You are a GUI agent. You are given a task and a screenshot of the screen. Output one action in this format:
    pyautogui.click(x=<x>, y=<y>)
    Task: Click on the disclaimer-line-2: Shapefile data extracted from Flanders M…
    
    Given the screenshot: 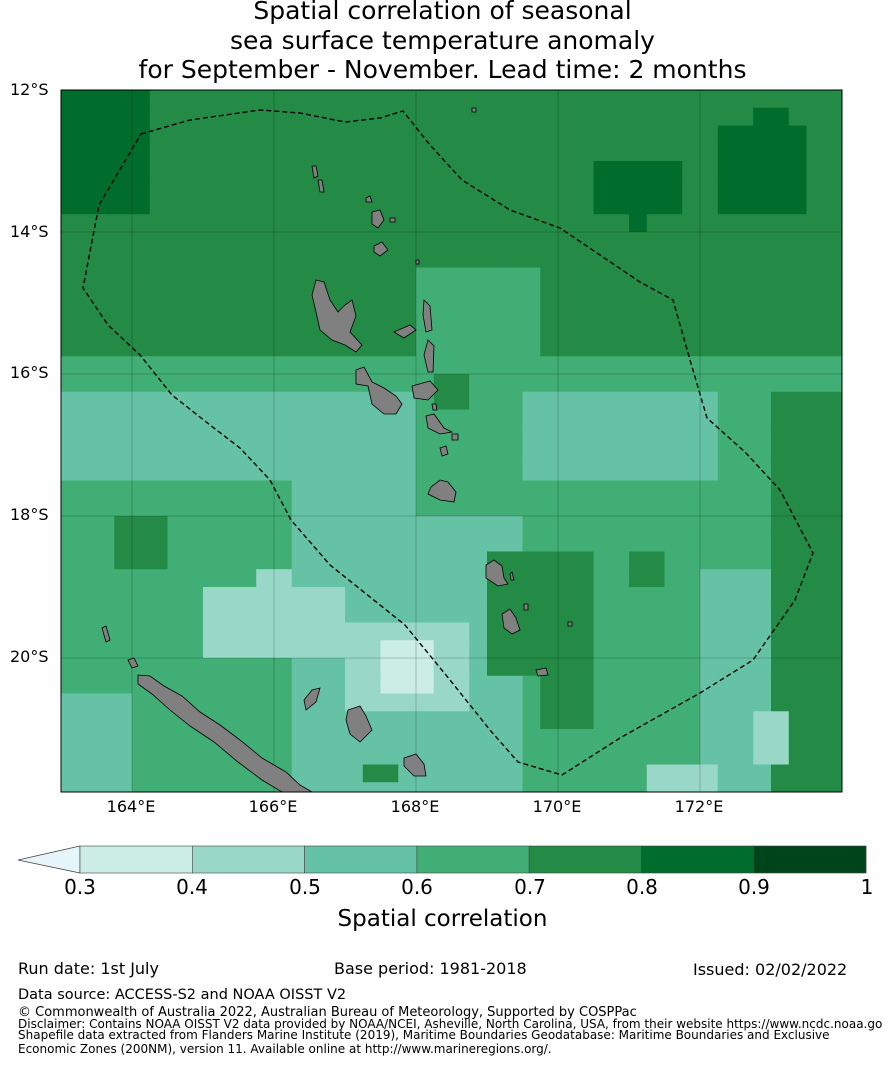 What is the action you would take?
    pyautogui.click(x=424, y=1035)
    